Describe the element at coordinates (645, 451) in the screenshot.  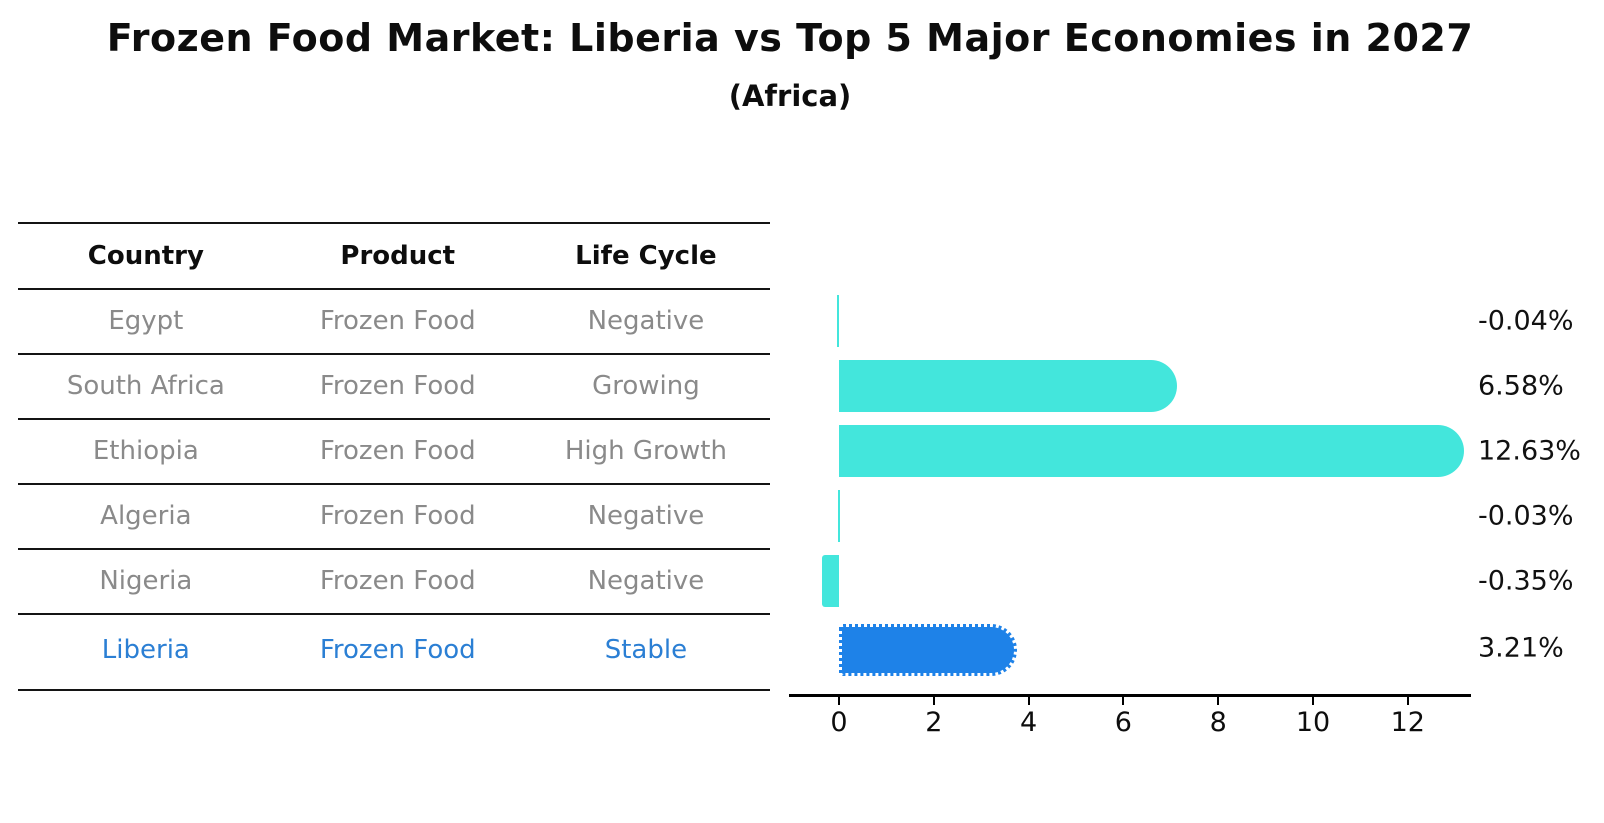
I see `life-cycle-cell: High Growth` at that location.